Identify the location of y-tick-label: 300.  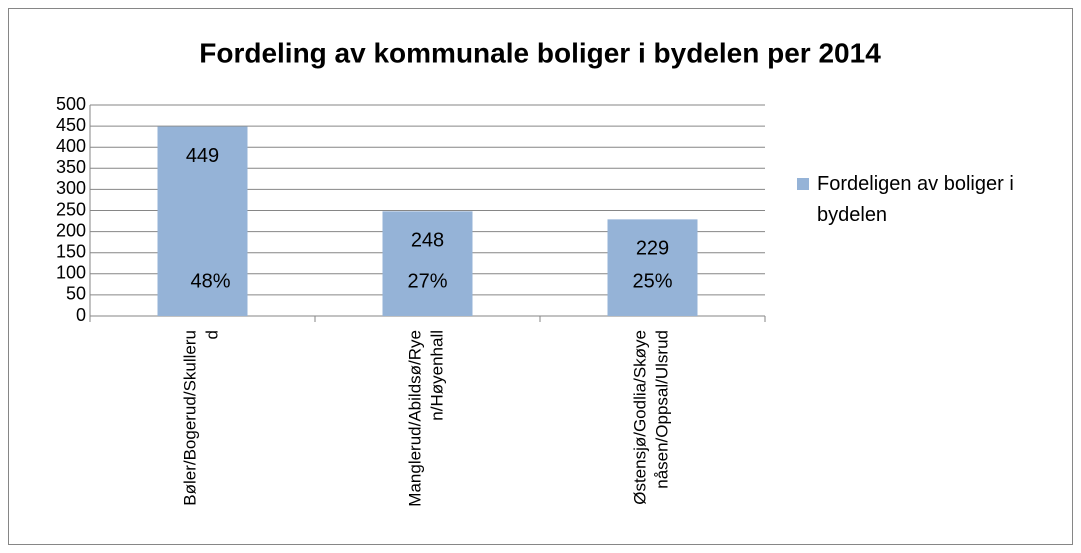
(71, 188).